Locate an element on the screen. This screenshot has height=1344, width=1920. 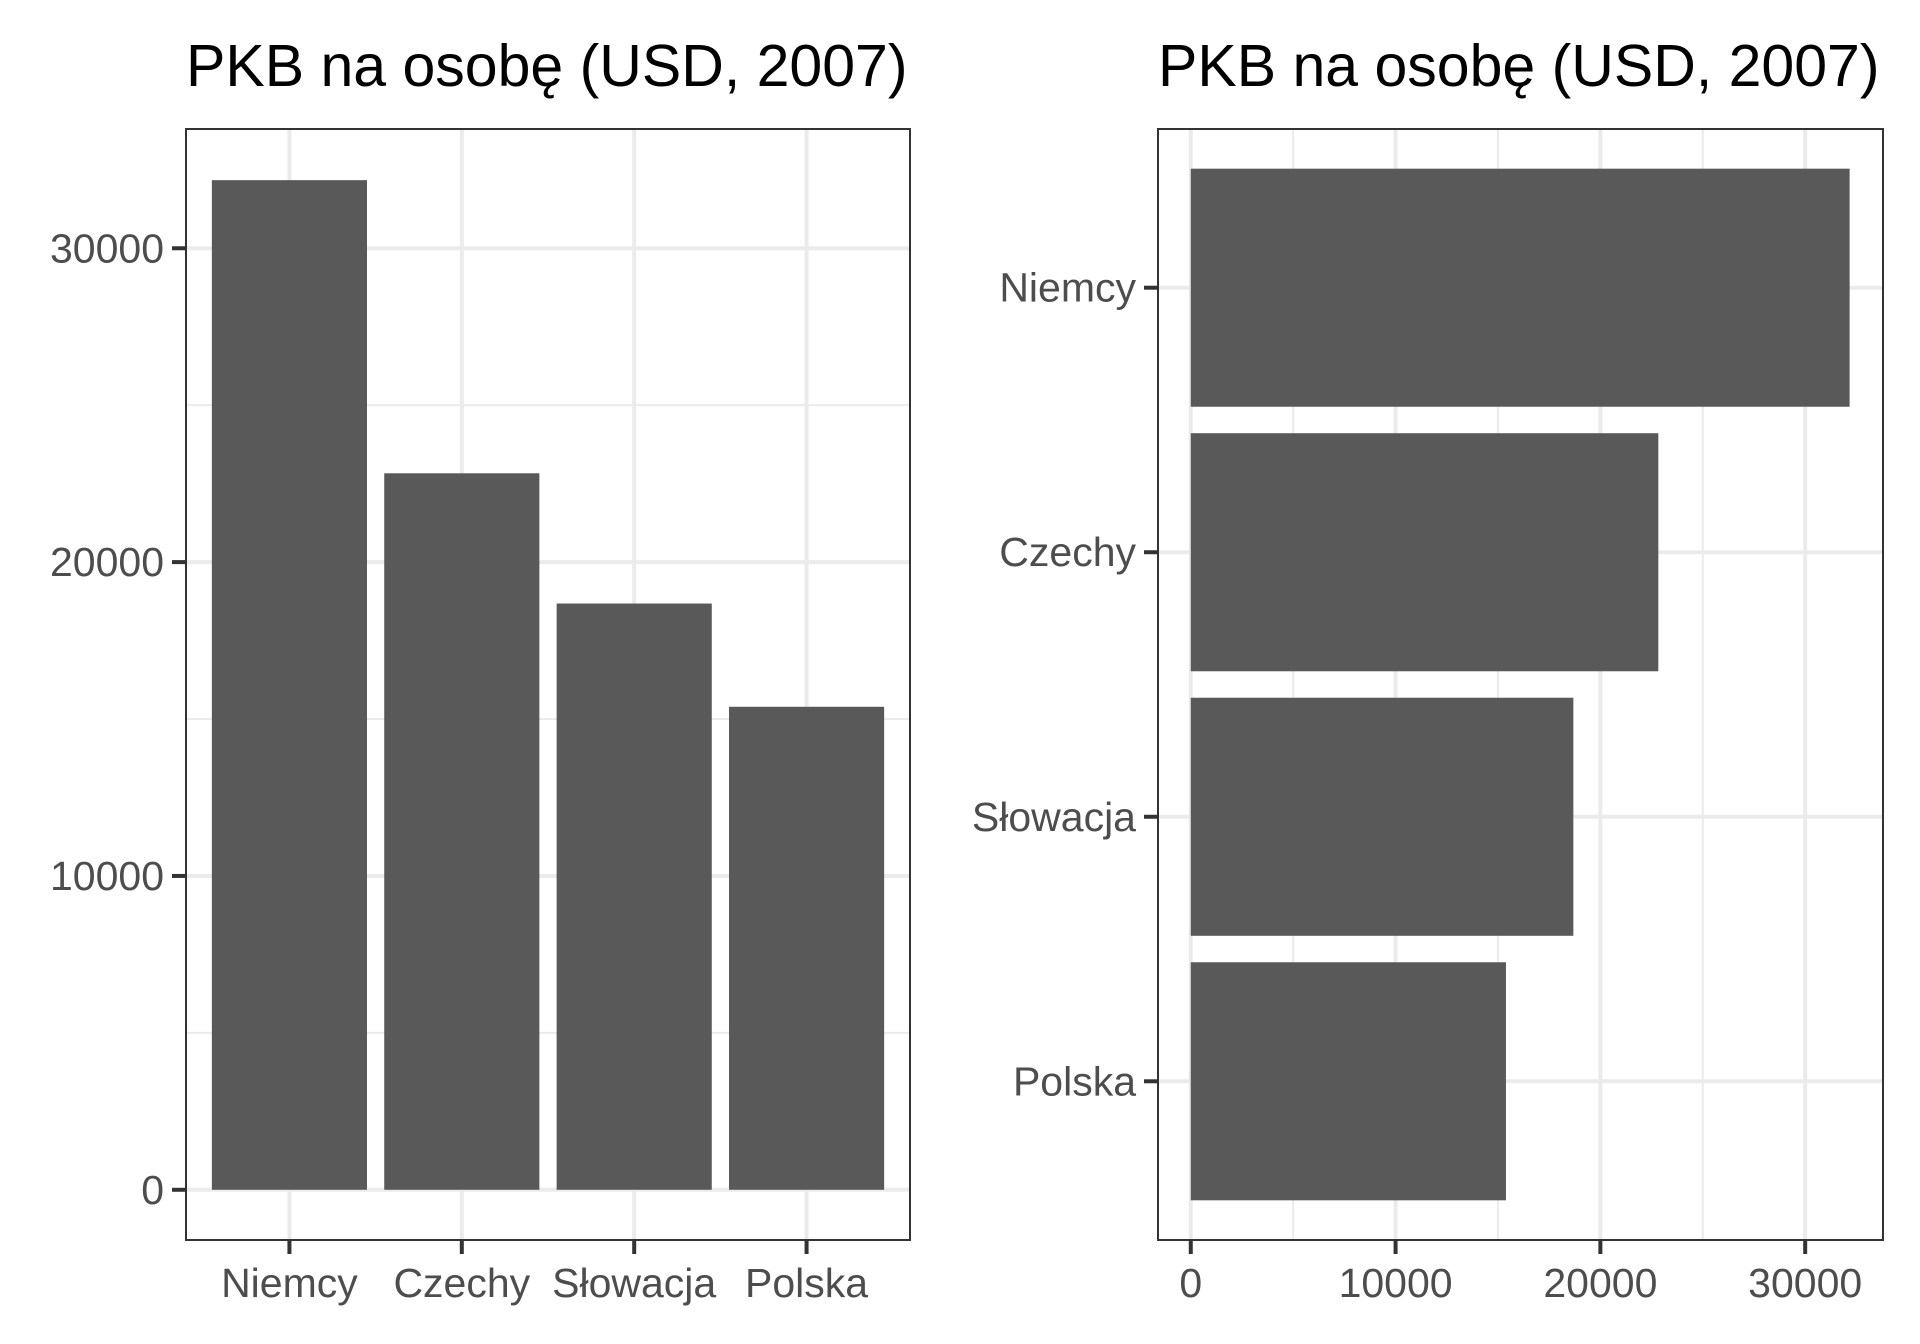
left-x-tick-label: Niemcy is located at coordinates (289, 1283).